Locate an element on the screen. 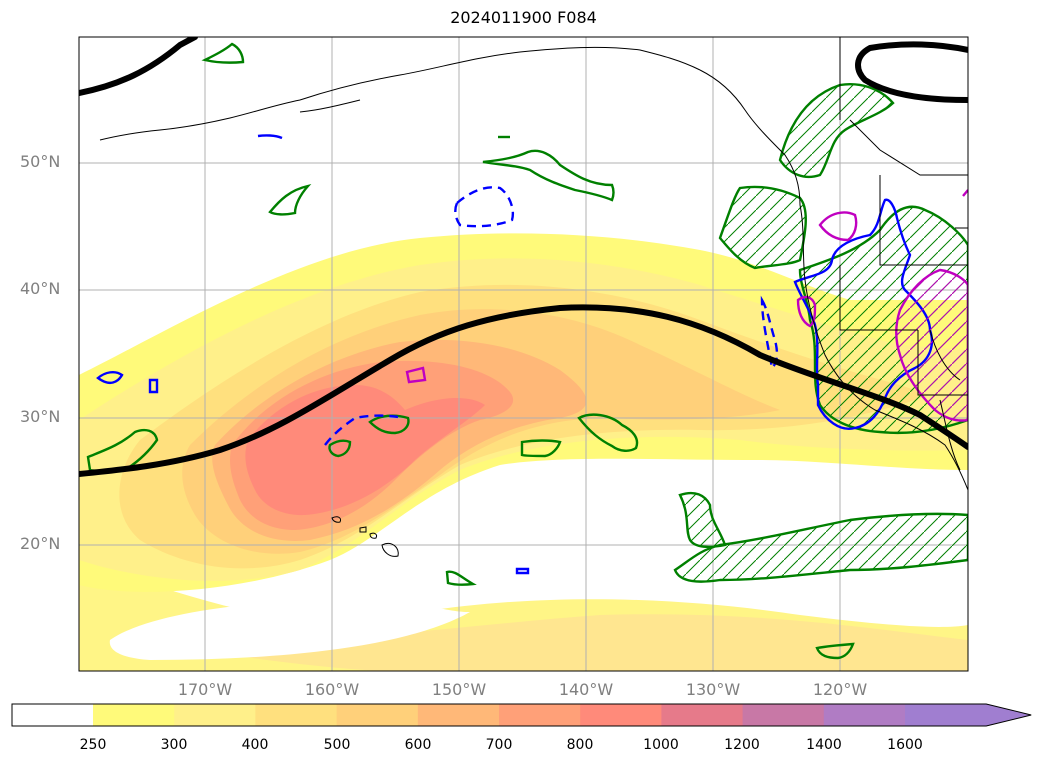 This screenshot has height=765, width=1047. lon-label-160w: 160°W is located at coordinates (332, 689).